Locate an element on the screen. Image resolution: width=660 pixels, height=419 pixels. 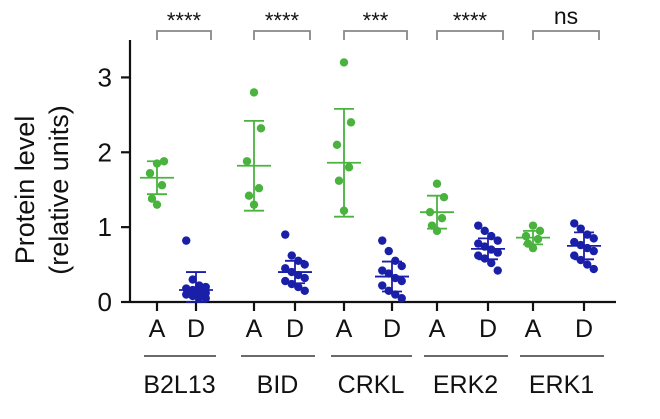
y-tick-label: 3 is located at coordinates (105, 77).